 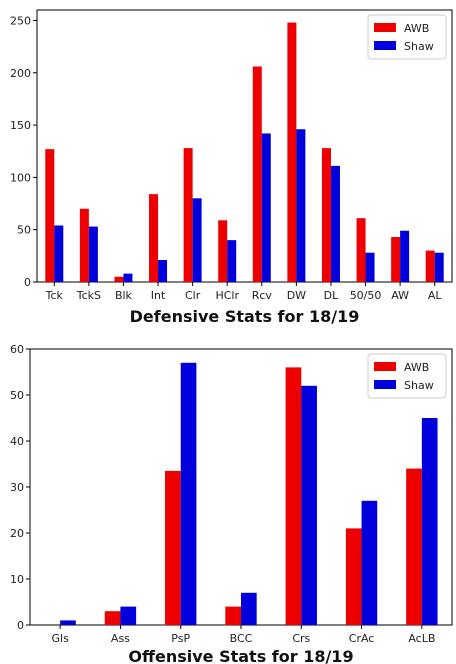 What do you see at coordinates (385, 384) in the screenshot?
I see `offensive-legend-swatch-shaw` at bounding box center [385, 384].